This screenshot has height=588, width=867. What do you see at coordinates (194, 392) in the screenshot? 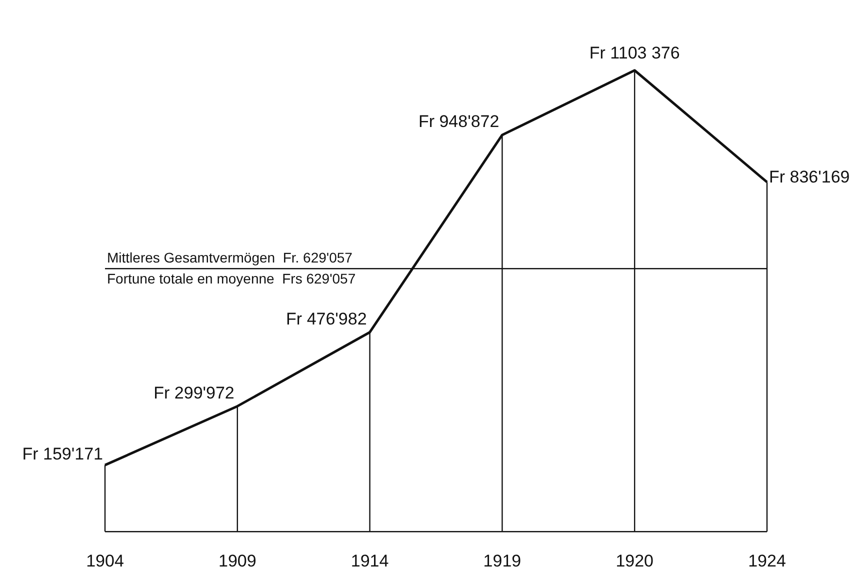
I see `data-label: Fr 299'972` at bounding box center [194, 392].